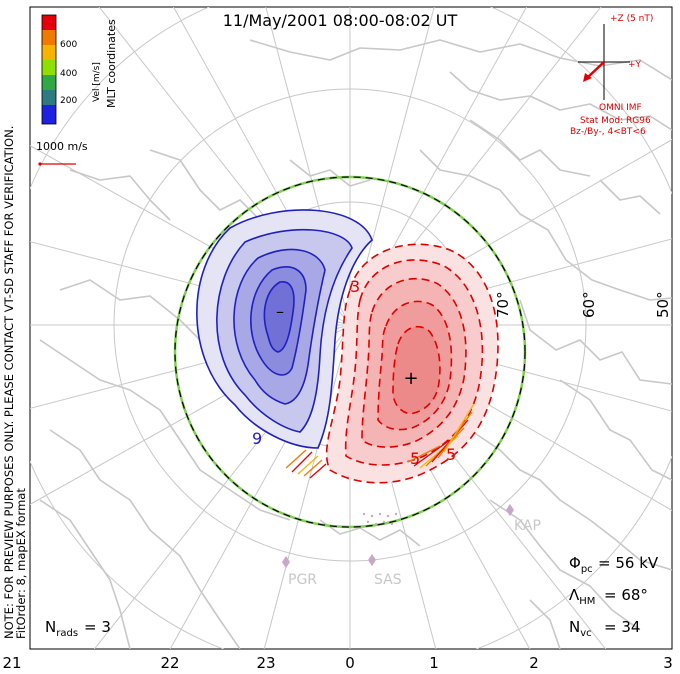 The width and height of the screenshot is (680, 674). What do you see at coordinates (169, 663) in the screenshot?
I see `mlt-label-22: 22` at bounding box center [169, 663].